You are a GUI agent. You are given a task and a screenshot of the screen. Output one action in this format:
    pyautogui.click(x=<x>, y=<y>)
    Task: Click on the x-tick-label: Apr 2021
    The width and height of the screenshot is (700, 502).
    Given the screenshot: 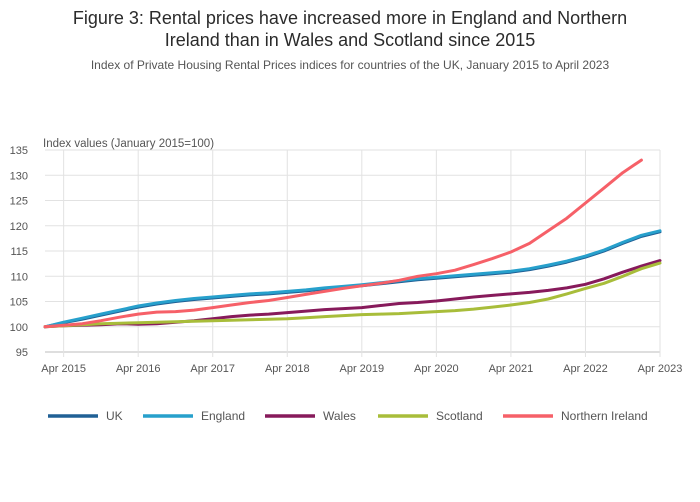 What is the action you would take?
    pyautogui.click(x=511, y=369)
    